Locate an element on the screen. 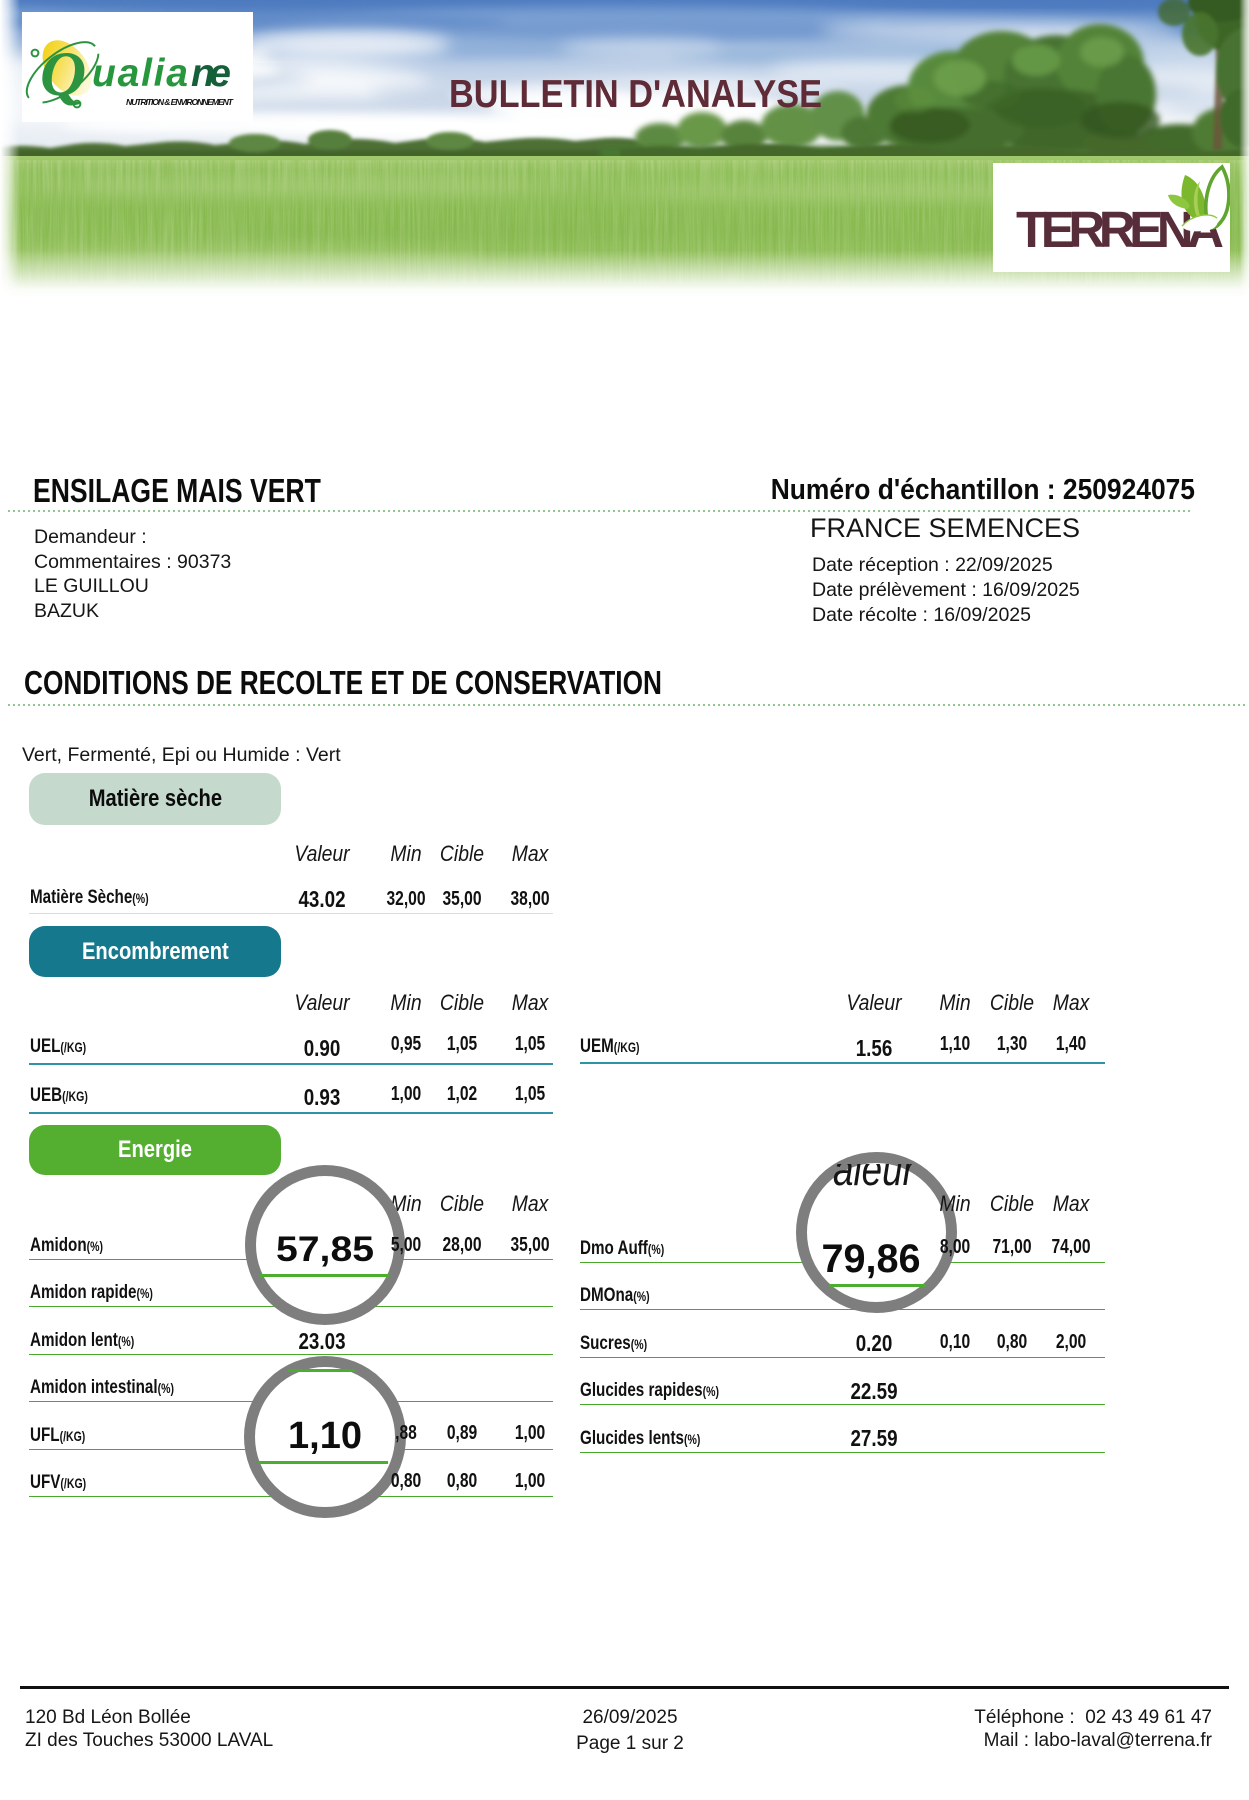 This screenshot has height=1800, width=1249. svg-text: NUTRITION & ENVIRONNEMENT is located at coordinates (180, 102).